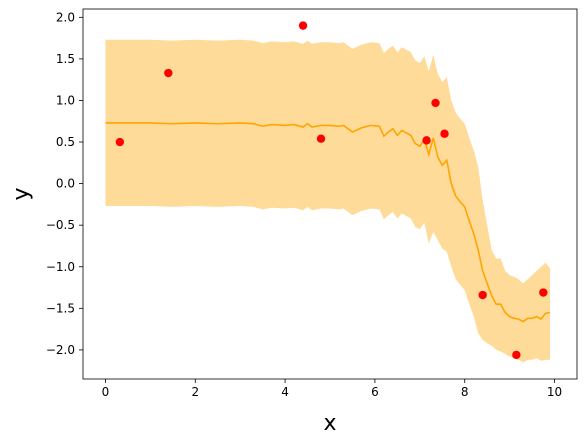 The image size is (587, 443). Describe the element at coordinates (106, 392) in the screenshot. I see `x-tick-label: 0` at that location.